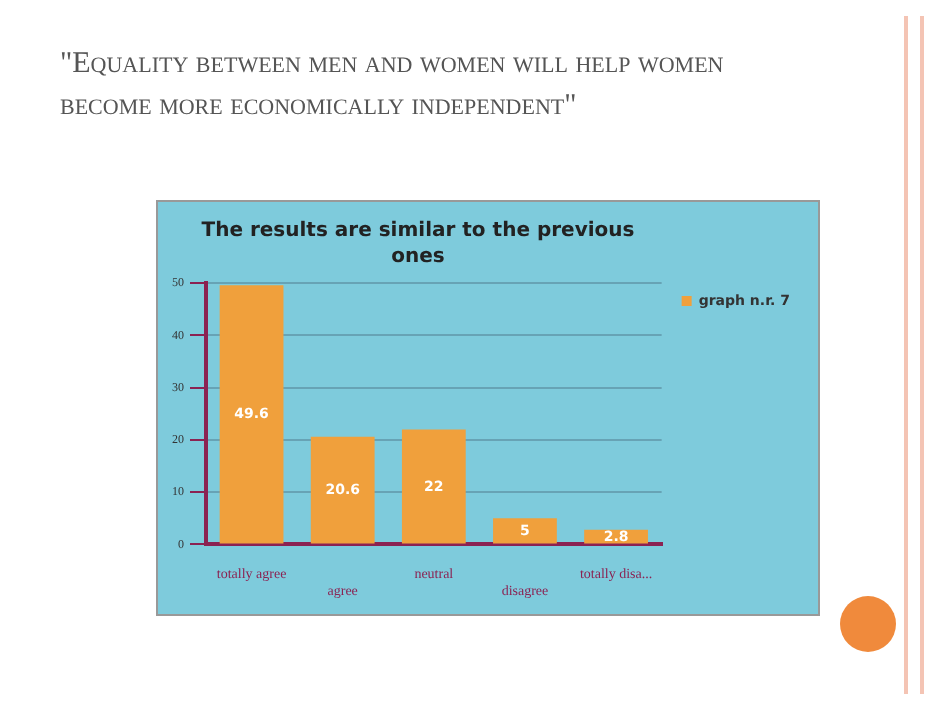 The height and width of the screenshot is (710, 948). I want to click on chart-subtitle: The results are similar to the previous ones, so click(418, 244).